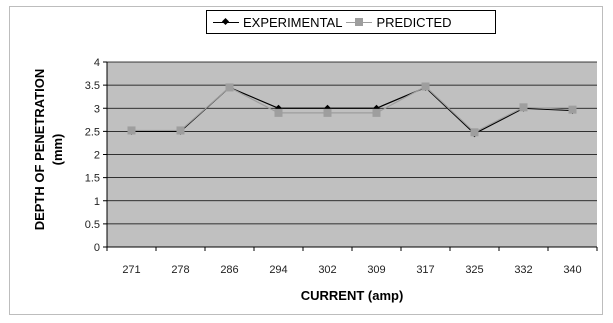 Image resolution: width=613 pixels, height=323 pixels. What do you see at coordinates (97, 248) in the screenshot?
I see `y-tick-label: 0` at bounding box center [97, 248].